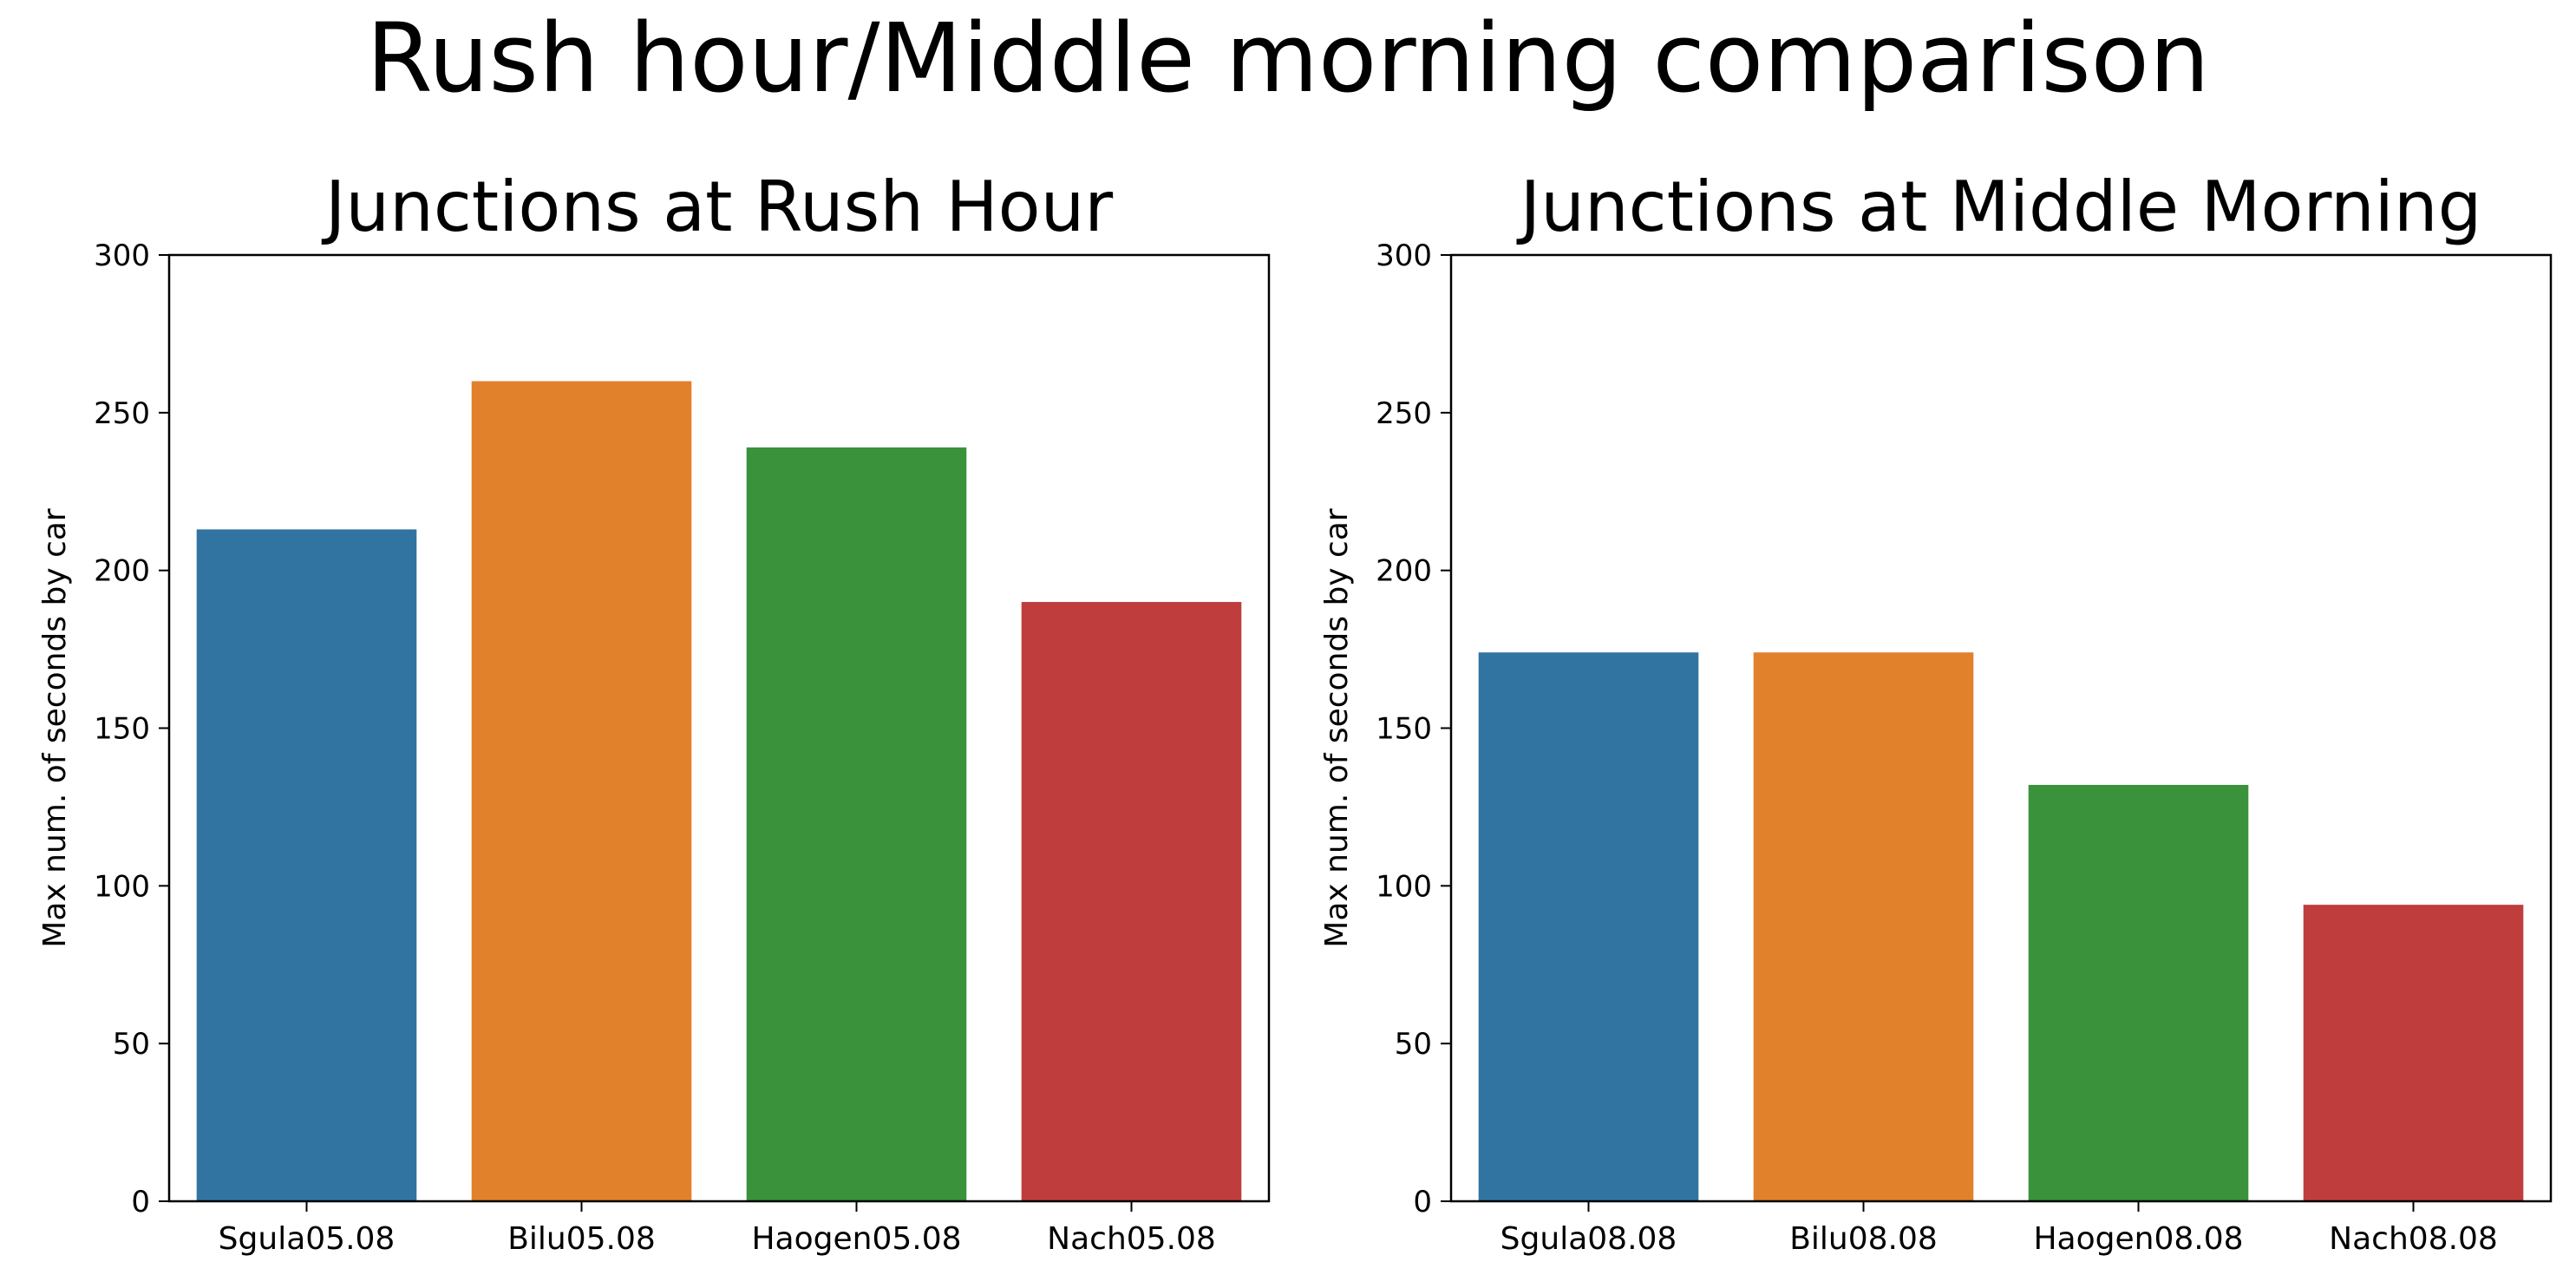  Describe the element at coordinates (856, 824) in the screenshot. I see `bar-Haogen05.08` at that location.